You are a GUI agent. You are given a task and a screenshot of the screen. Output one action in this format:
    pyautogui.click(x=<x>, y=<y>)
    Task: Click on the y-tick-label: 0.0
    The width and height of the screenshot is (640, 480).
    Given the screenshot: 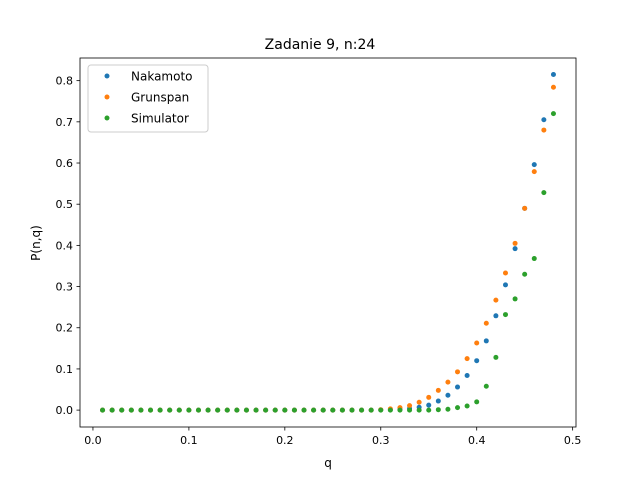 What is the action you would take?
    pyautogui.click(x=65, y=410)
    